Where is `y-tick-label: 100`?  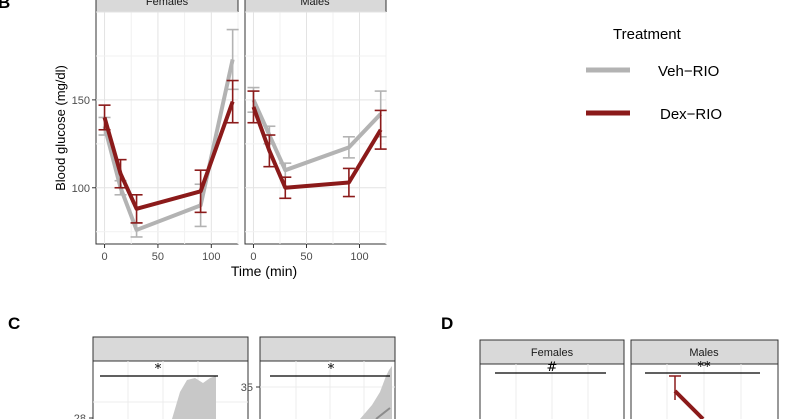
y-tick-label: 100 is located at coordinates (81, 189).